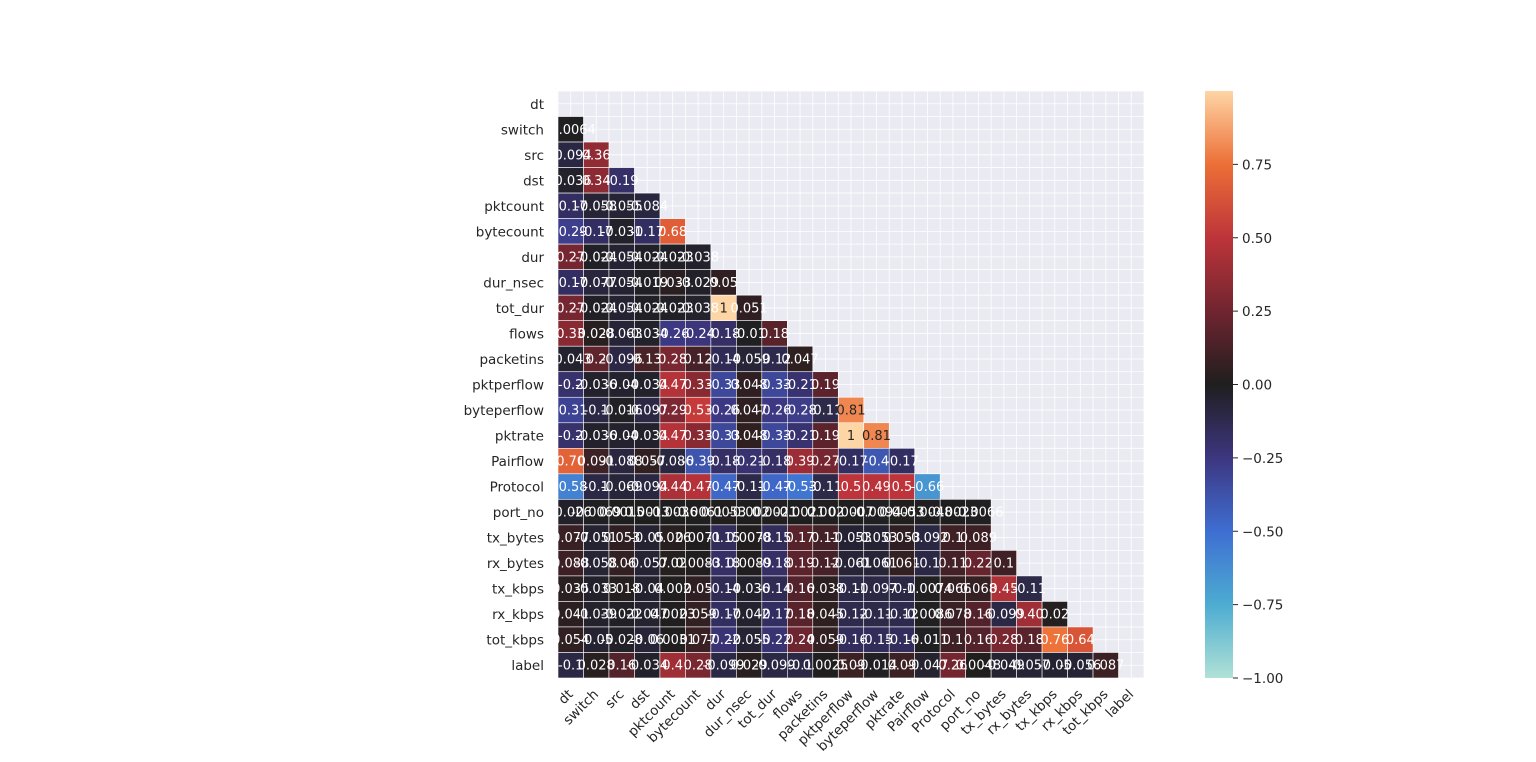 Image resolution: width=1536 pixels, height=762 pixels. I want to click on cell-value-label: 0.047, so click(748, 411).